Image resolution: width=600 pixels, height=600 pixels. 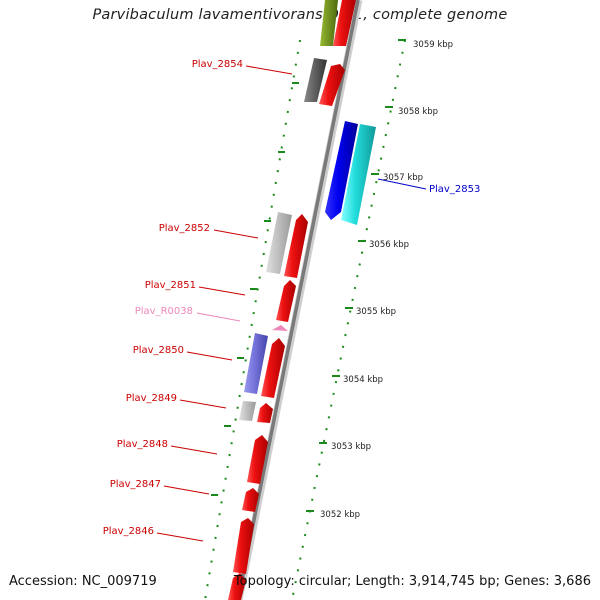 I want to click on gene-plav-2848-red, so click(x=257, y=459).